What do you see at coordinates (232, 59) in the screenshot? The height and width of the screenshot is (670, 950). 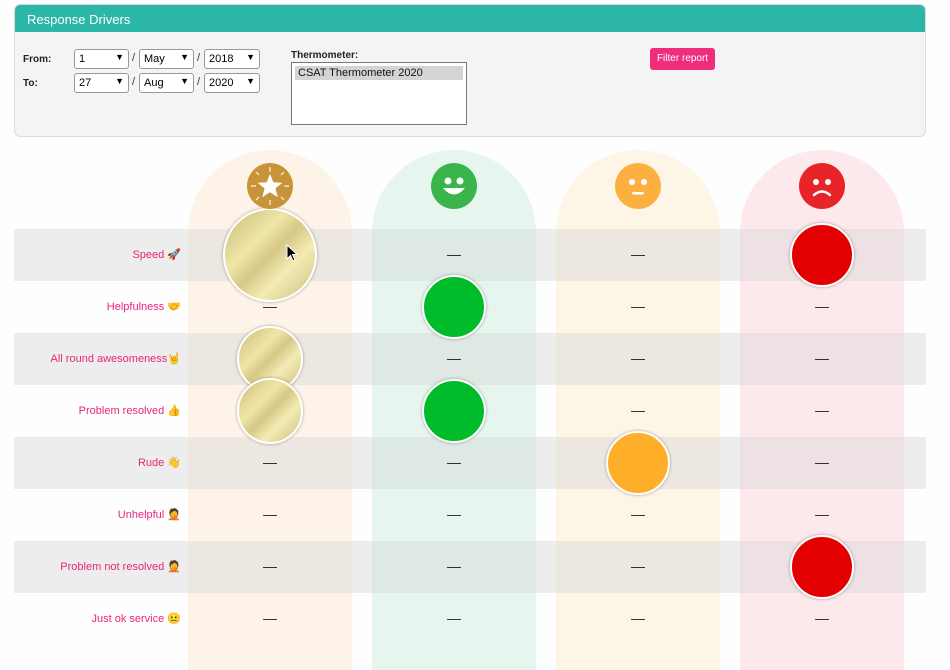 I see `from-year-select: 2018 ▼` at bounding box center [232, 59].